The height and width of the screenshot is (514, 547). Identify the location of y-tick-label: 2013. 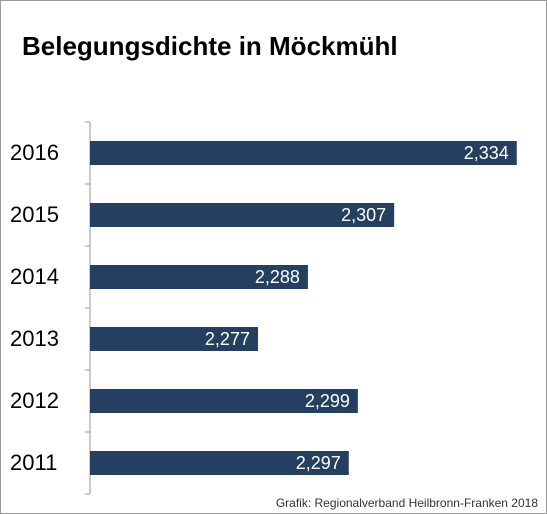
(34, 338).